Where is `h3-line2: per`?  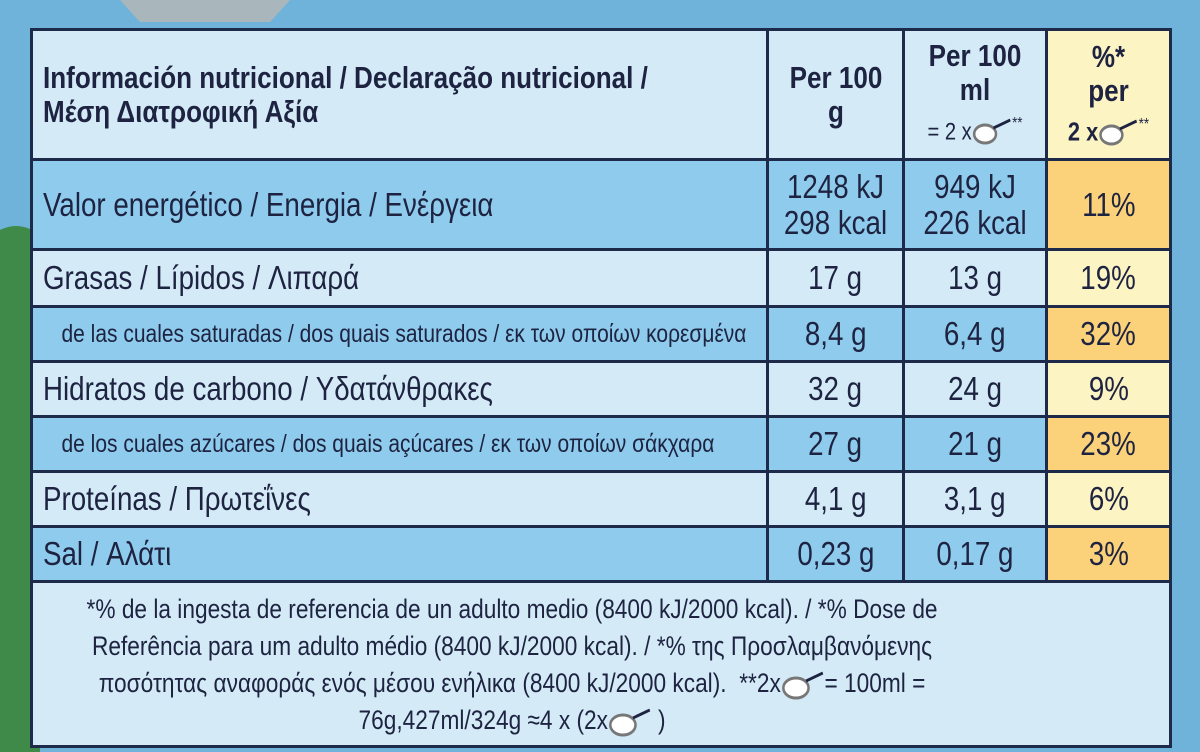 h3-line2: per is located at coordinates (1108, 91).